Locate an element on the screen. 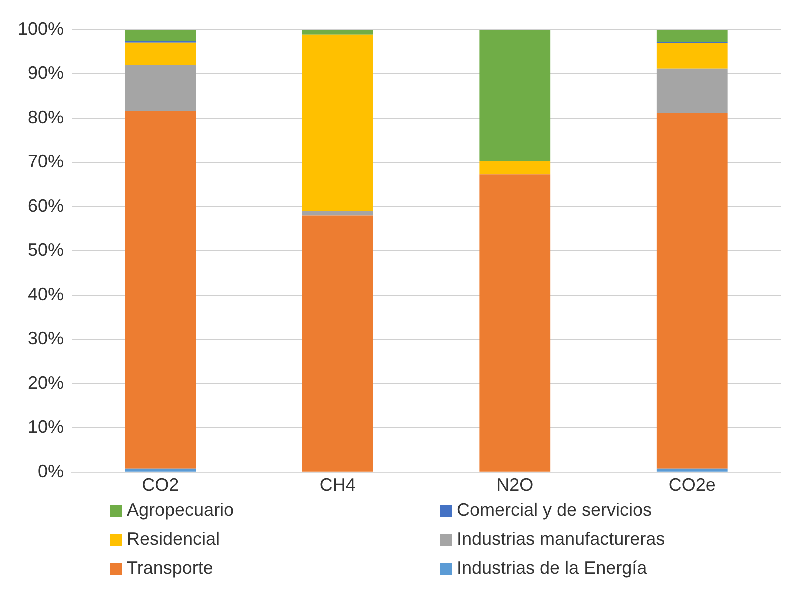 Image resolution: width=796 pixels, height=609 pixels. y-tick-label: 10% is located at coordinates (46, 427).